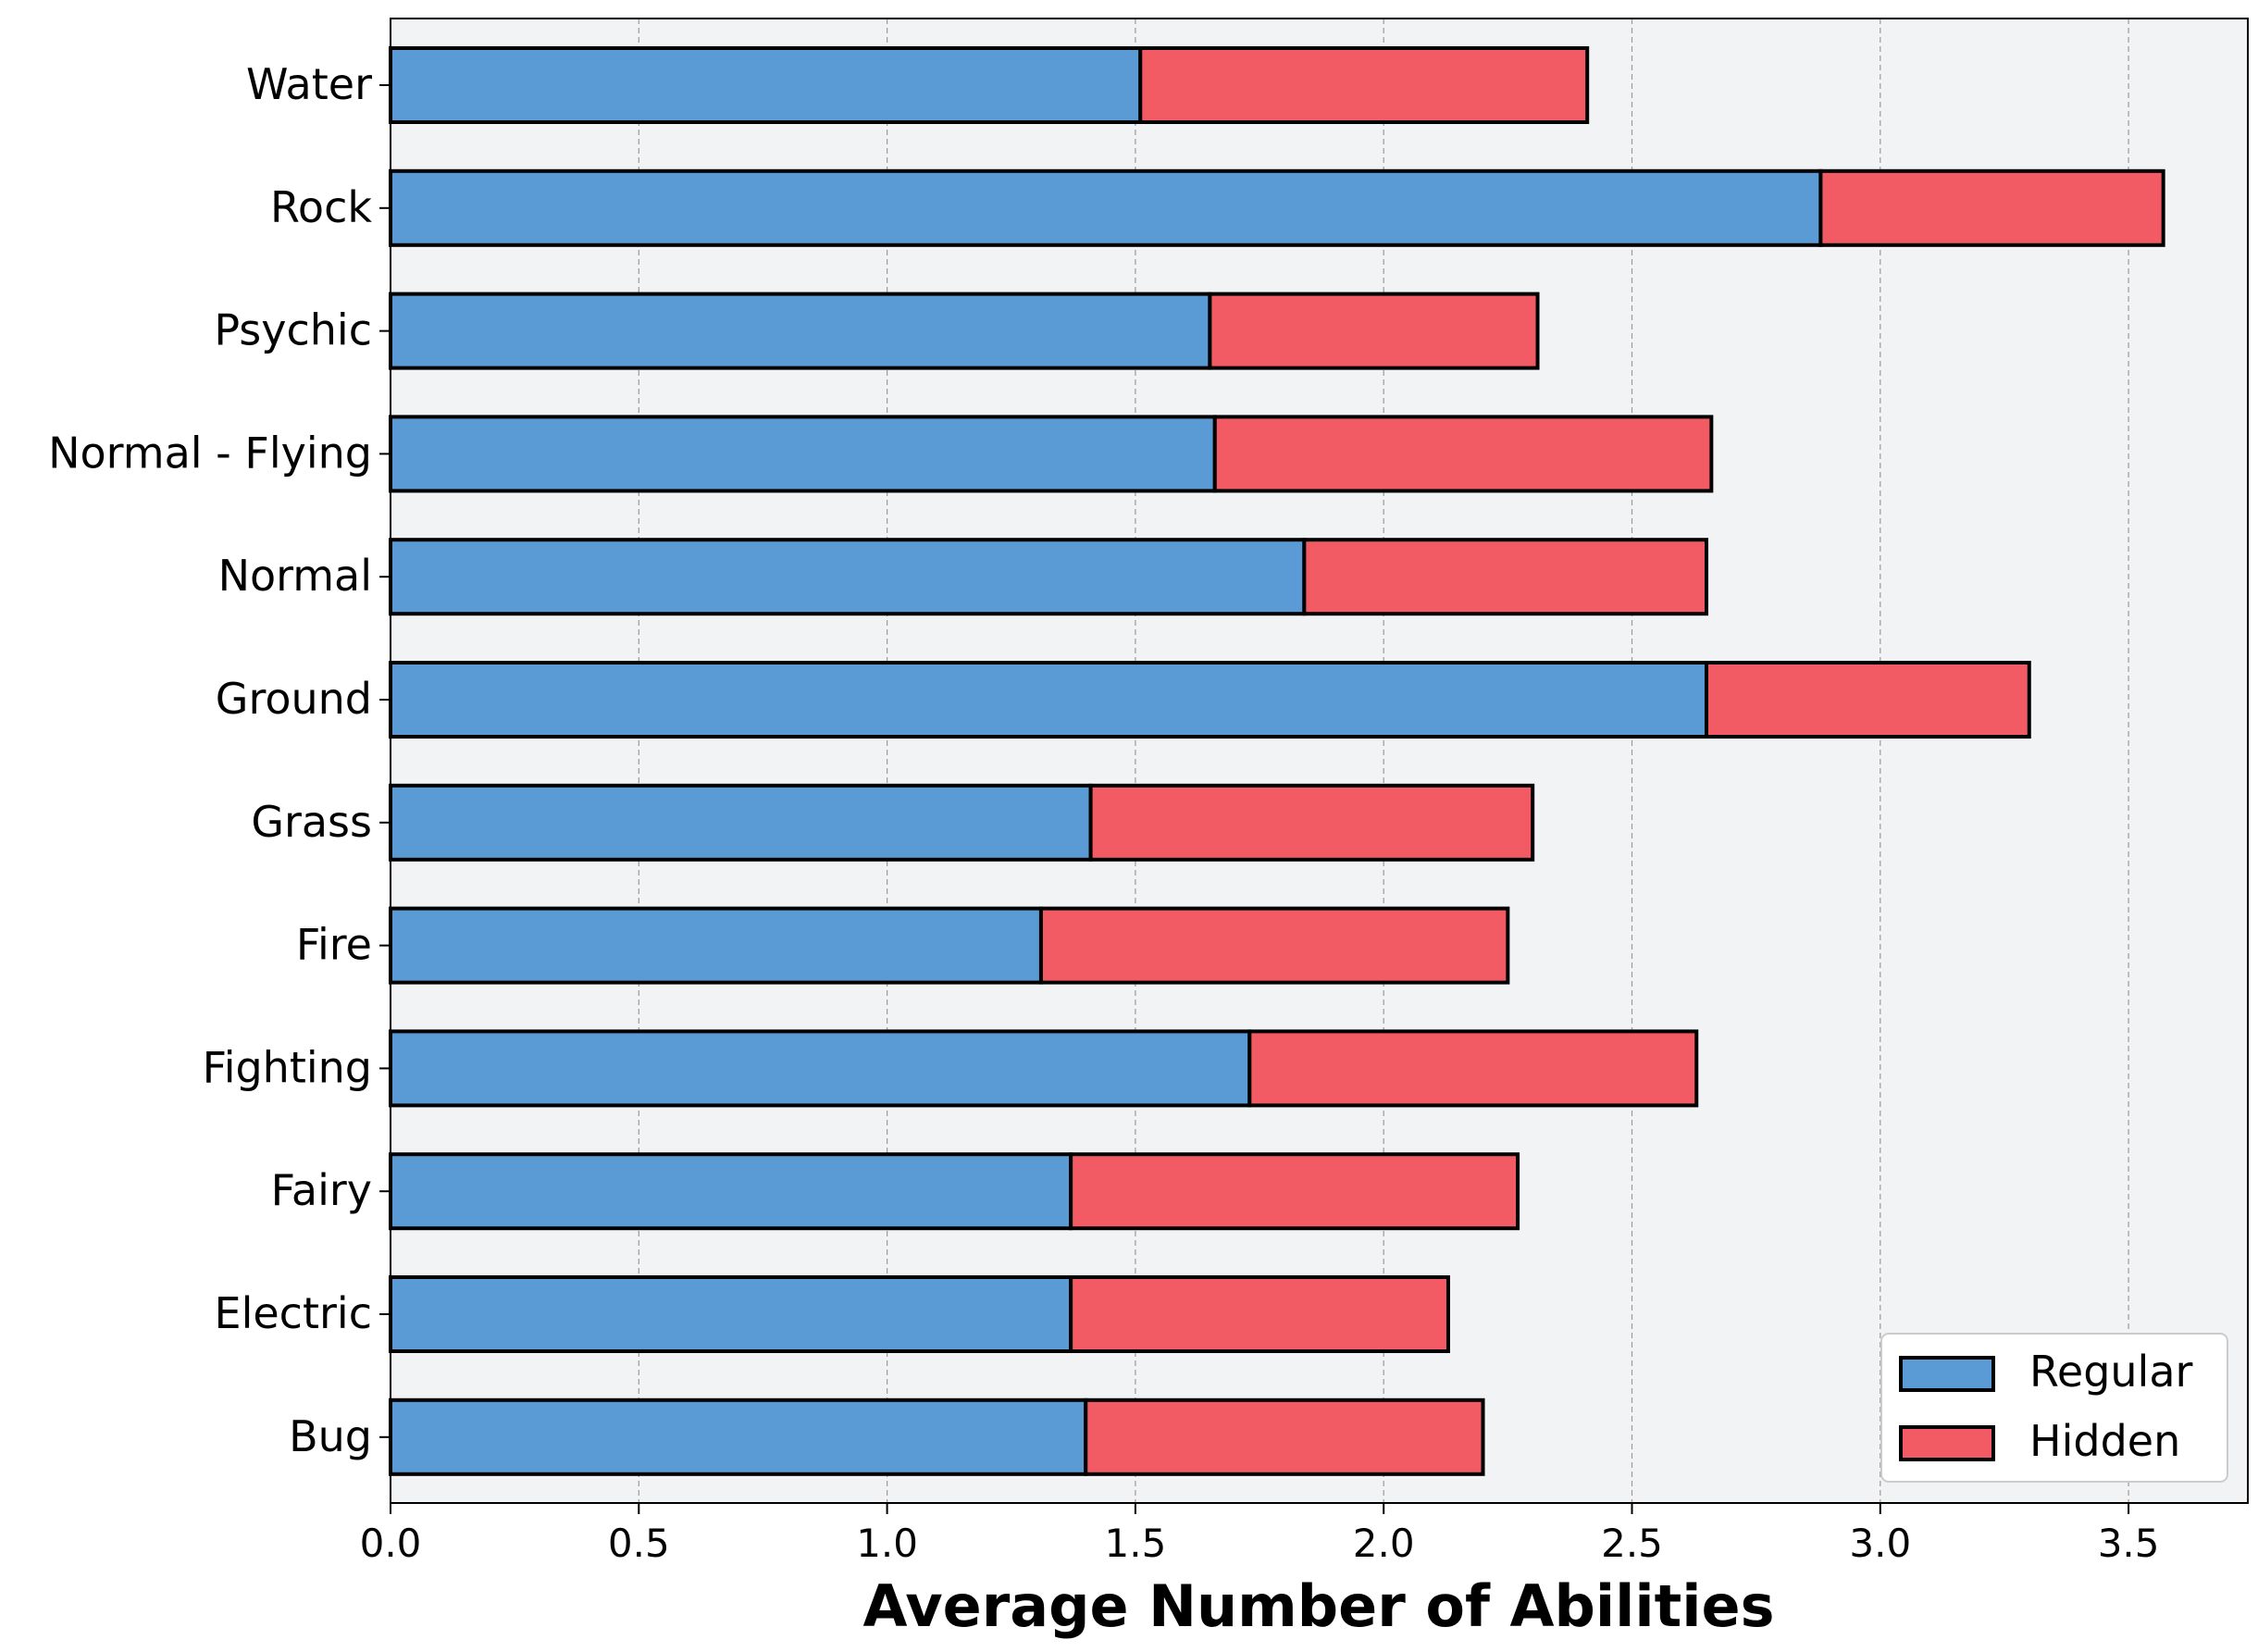  What do you see at coordinates (309, 84) in the screenshot?
I see `y-tick-label: Water` at bounding box center [309, 84].